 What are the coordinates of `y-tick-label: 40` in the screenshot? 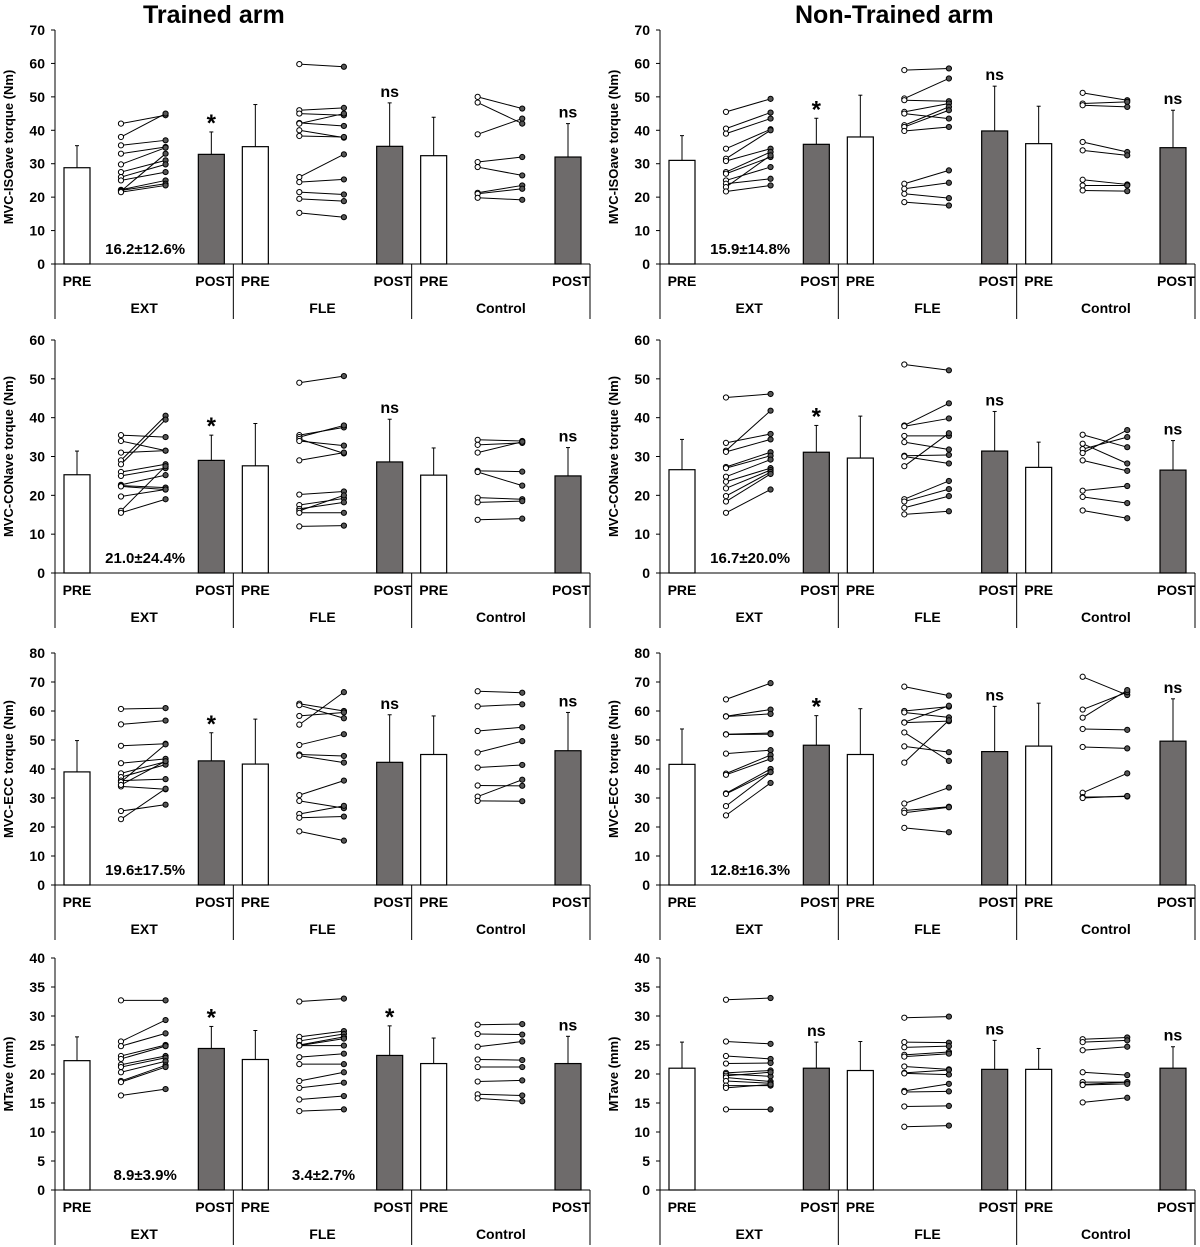 It's located at (37, 958).